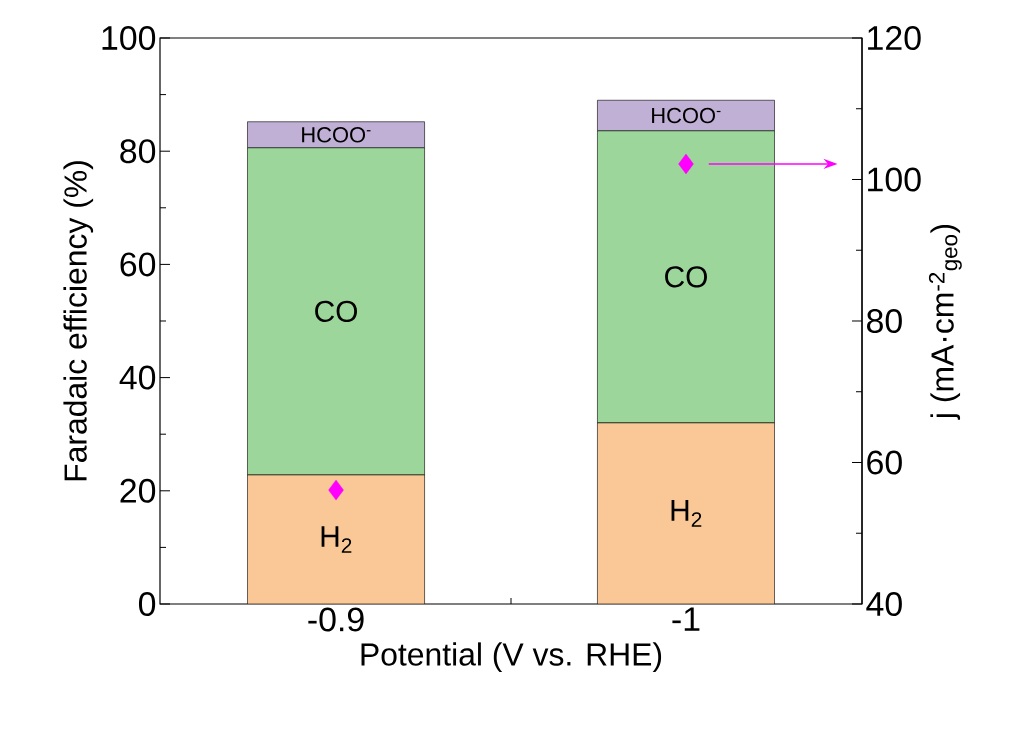 This screenshot has width=1031, height=732. Describe the element at coordinates (686, 619) in the screenshot. I see `x-tick-label: -1` at that location.